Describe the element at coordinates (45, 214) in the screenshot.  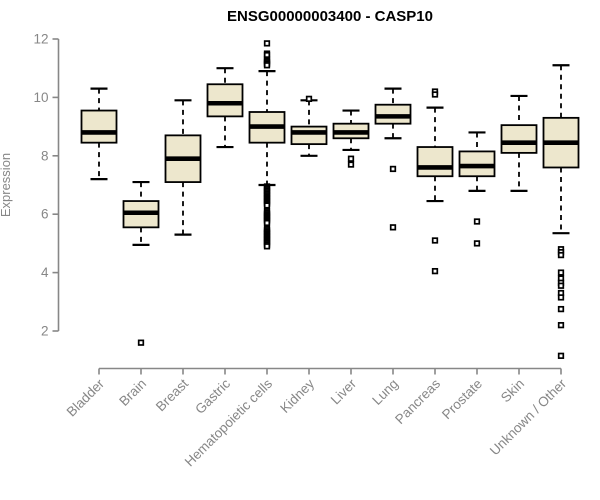
I see `y-tick-label: 6` at that location.